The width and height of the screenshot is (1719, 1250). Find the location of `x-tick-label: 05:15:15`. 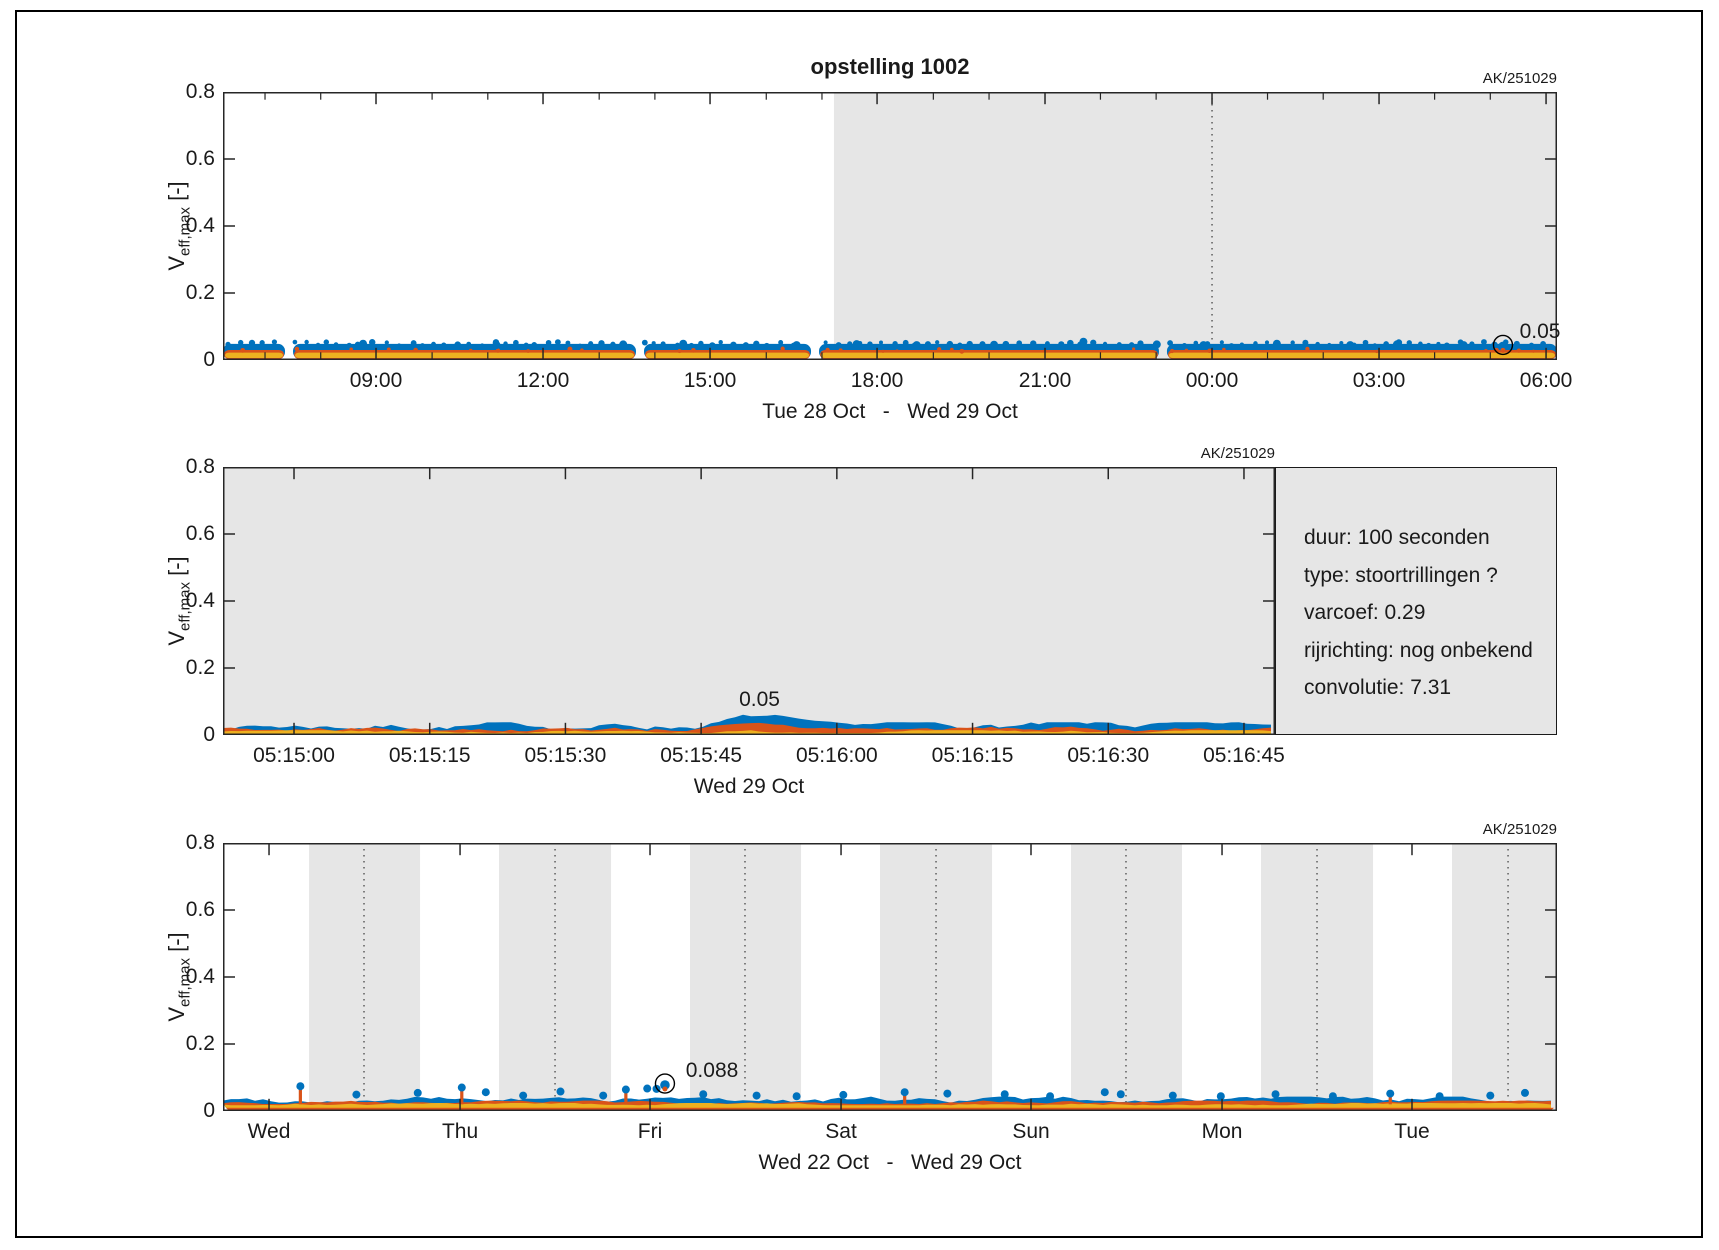

x-tick-label: 05:15:15 is located at coordinates (429, 755).